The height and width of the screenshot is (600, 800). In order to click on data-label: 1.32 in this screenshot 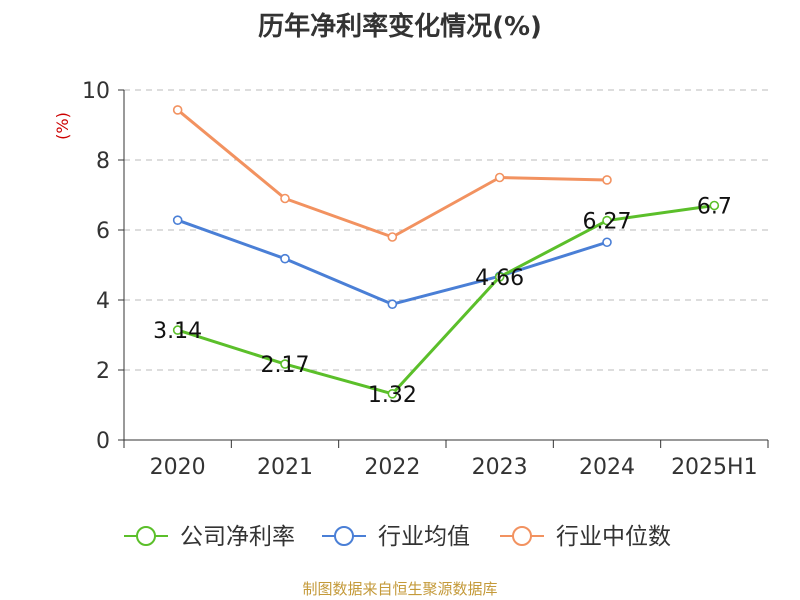, I will do `click(392, 395)`.